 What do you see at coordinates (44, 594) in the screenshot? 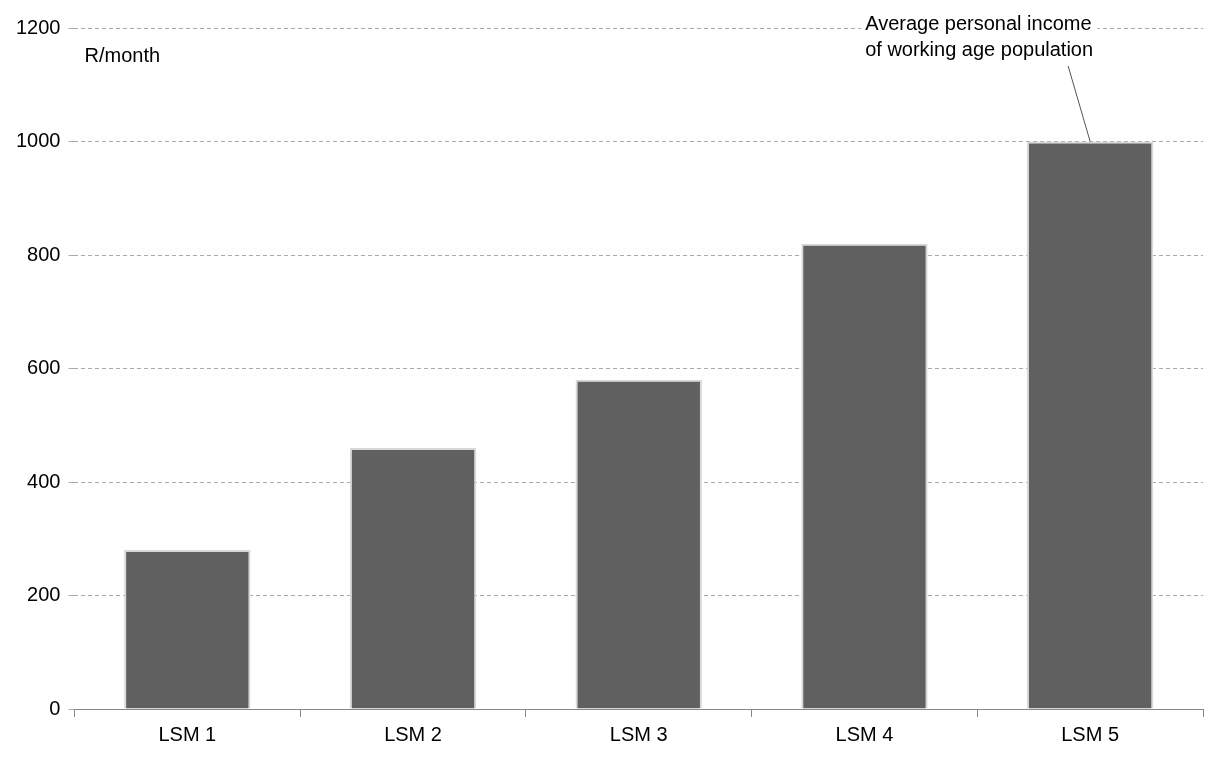
I see `y-tick-label: 200` at bounding box center [44, 594].